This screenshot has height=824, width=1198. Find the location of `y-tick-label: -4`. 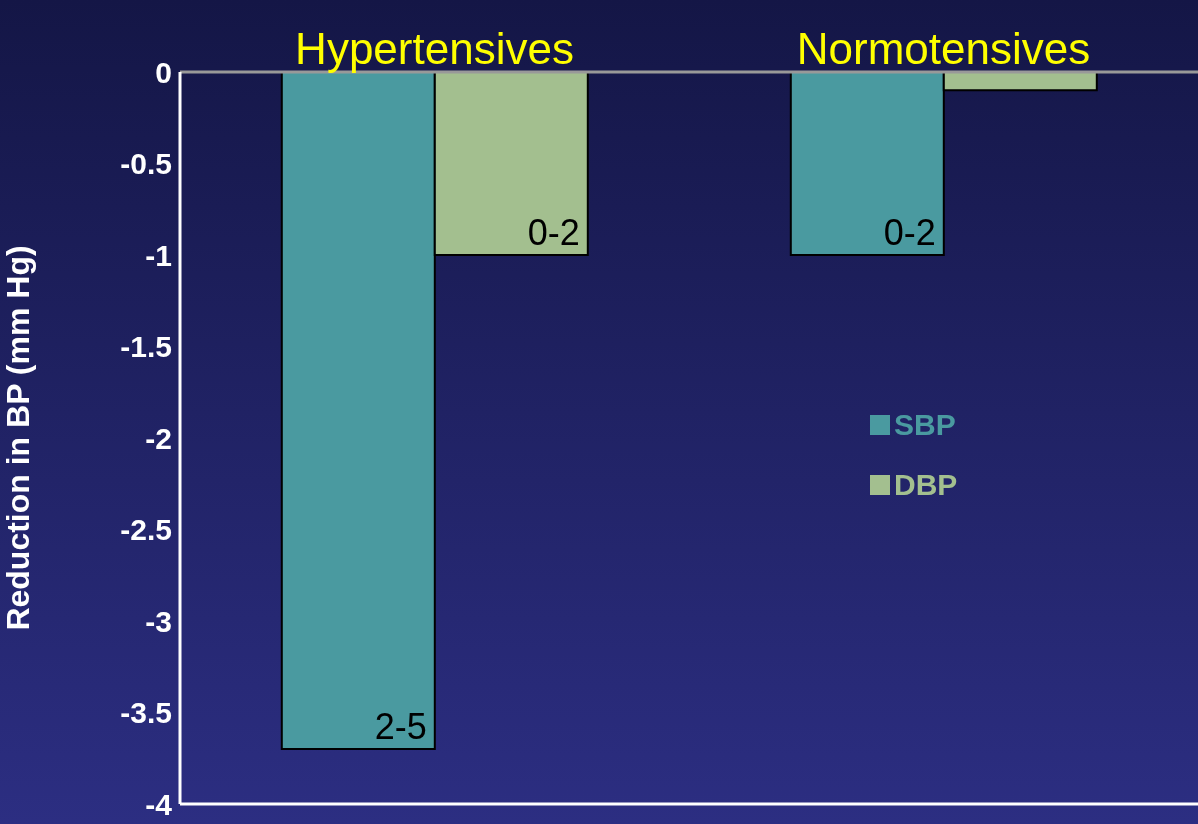

y-tick-label: -4 is located at coordinates (159, 804).